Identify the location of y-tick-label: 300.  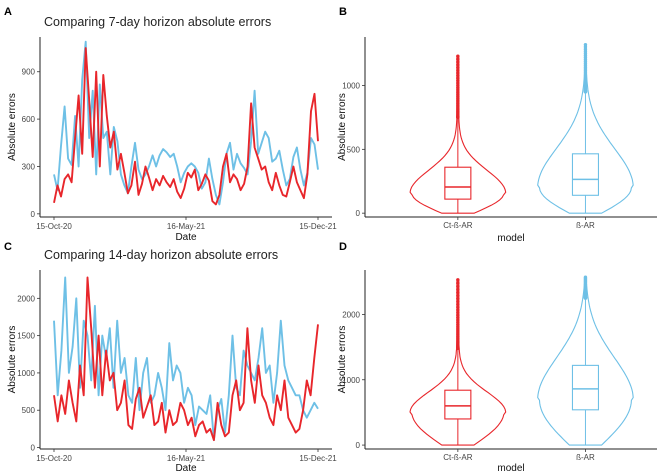
(29, 166).